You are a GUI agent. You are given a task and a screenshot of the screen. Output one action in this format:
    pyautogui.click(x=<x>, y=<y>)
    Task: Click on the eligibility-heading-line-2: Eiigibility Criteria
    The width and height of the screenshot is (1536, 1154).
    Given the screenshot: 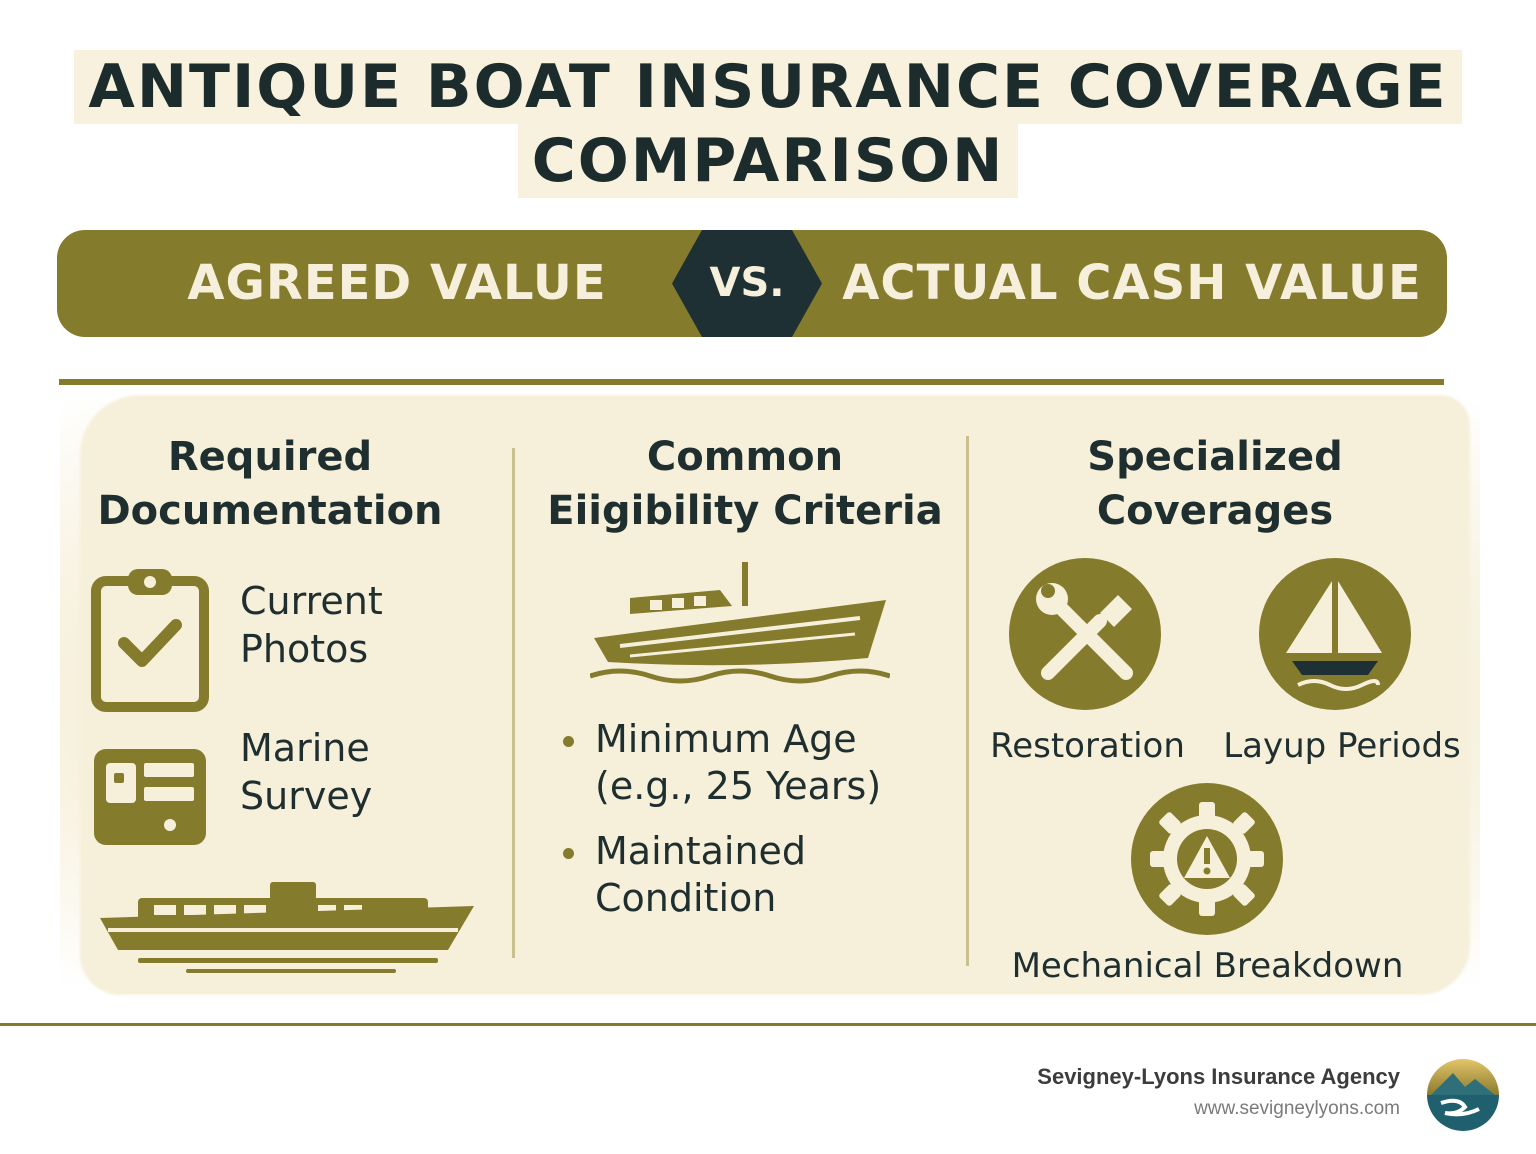 What is the action you would take?
    pyautogui.click(x=745, y=511)
    